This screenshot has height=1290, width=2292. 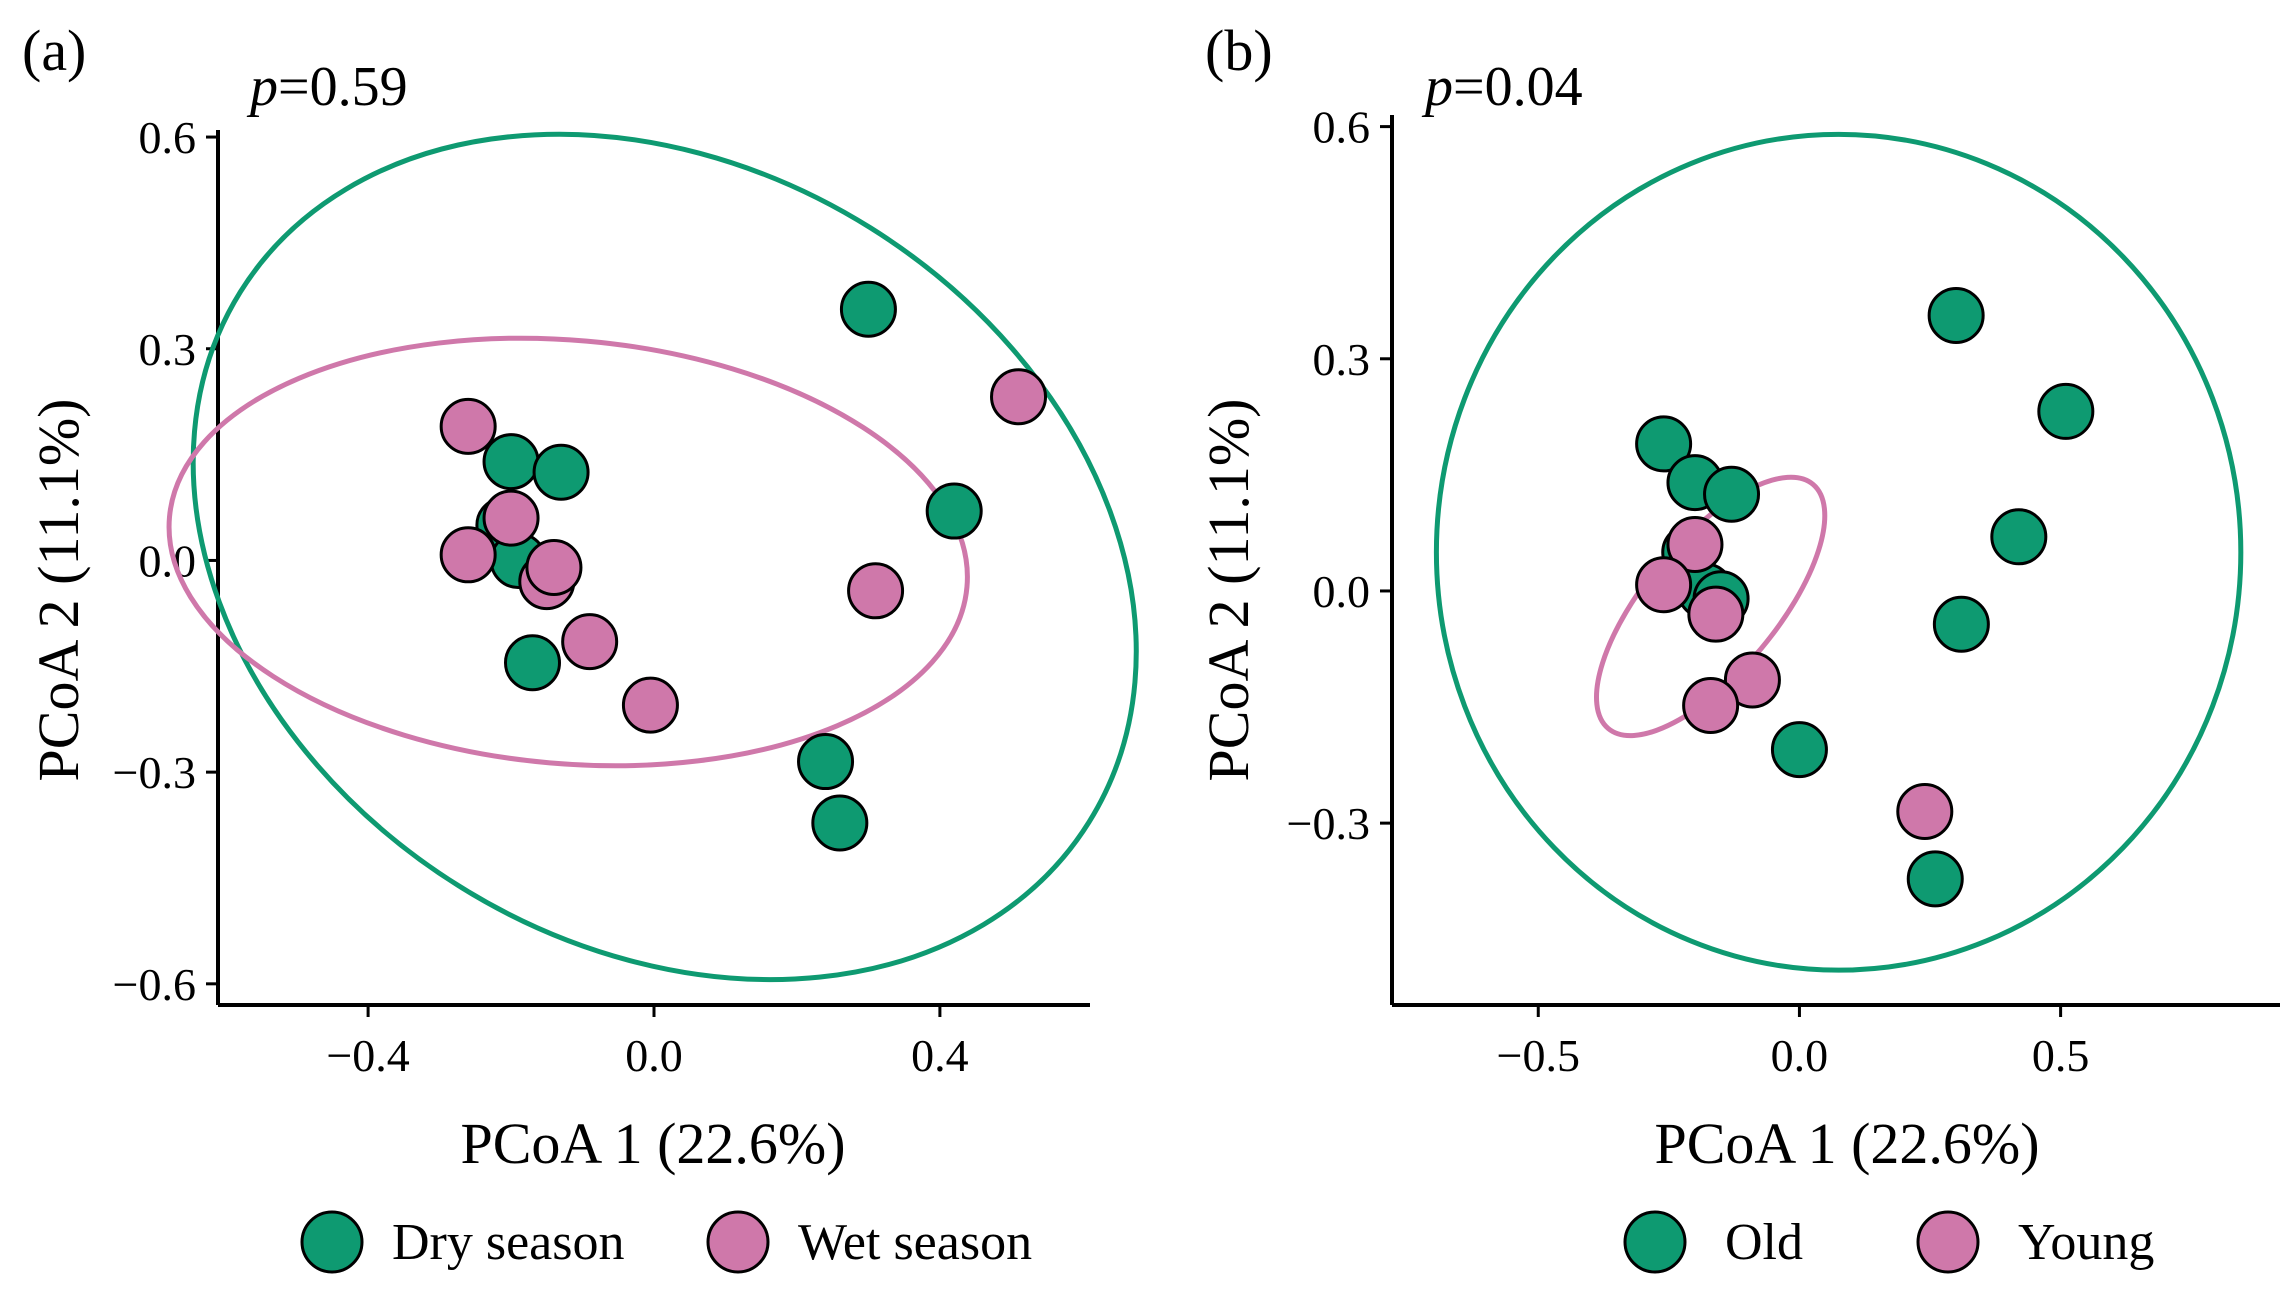 I want to click on panel-a-x-tick-label: 0.0, so click(x=654, y=1055).